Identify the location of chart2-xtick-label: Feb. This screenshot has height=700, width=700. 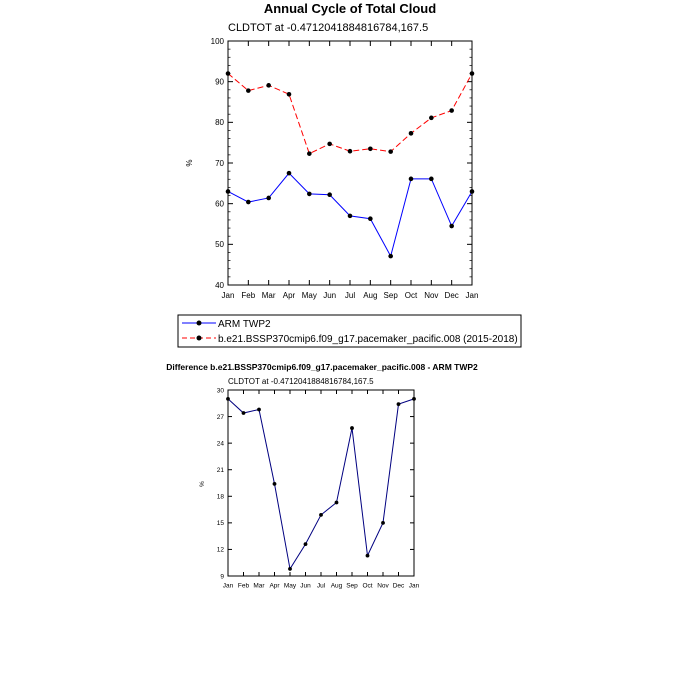
(244, 586).